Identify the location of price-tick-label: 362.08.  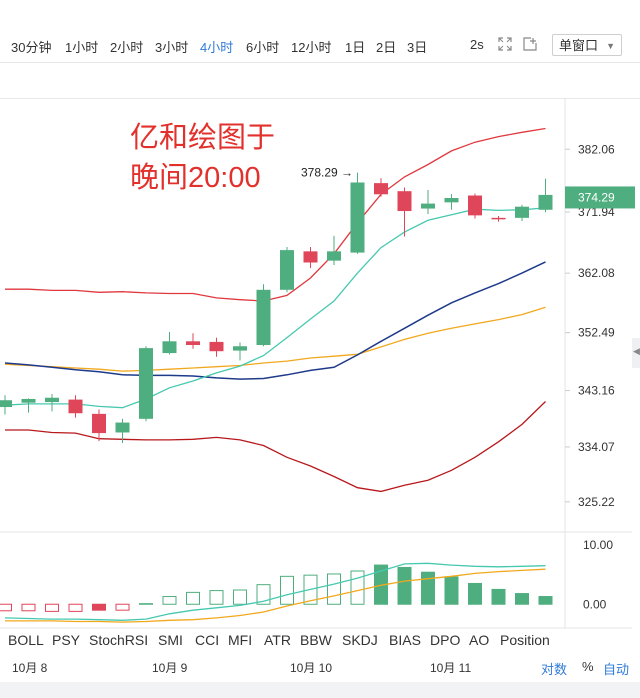
(596, 273).